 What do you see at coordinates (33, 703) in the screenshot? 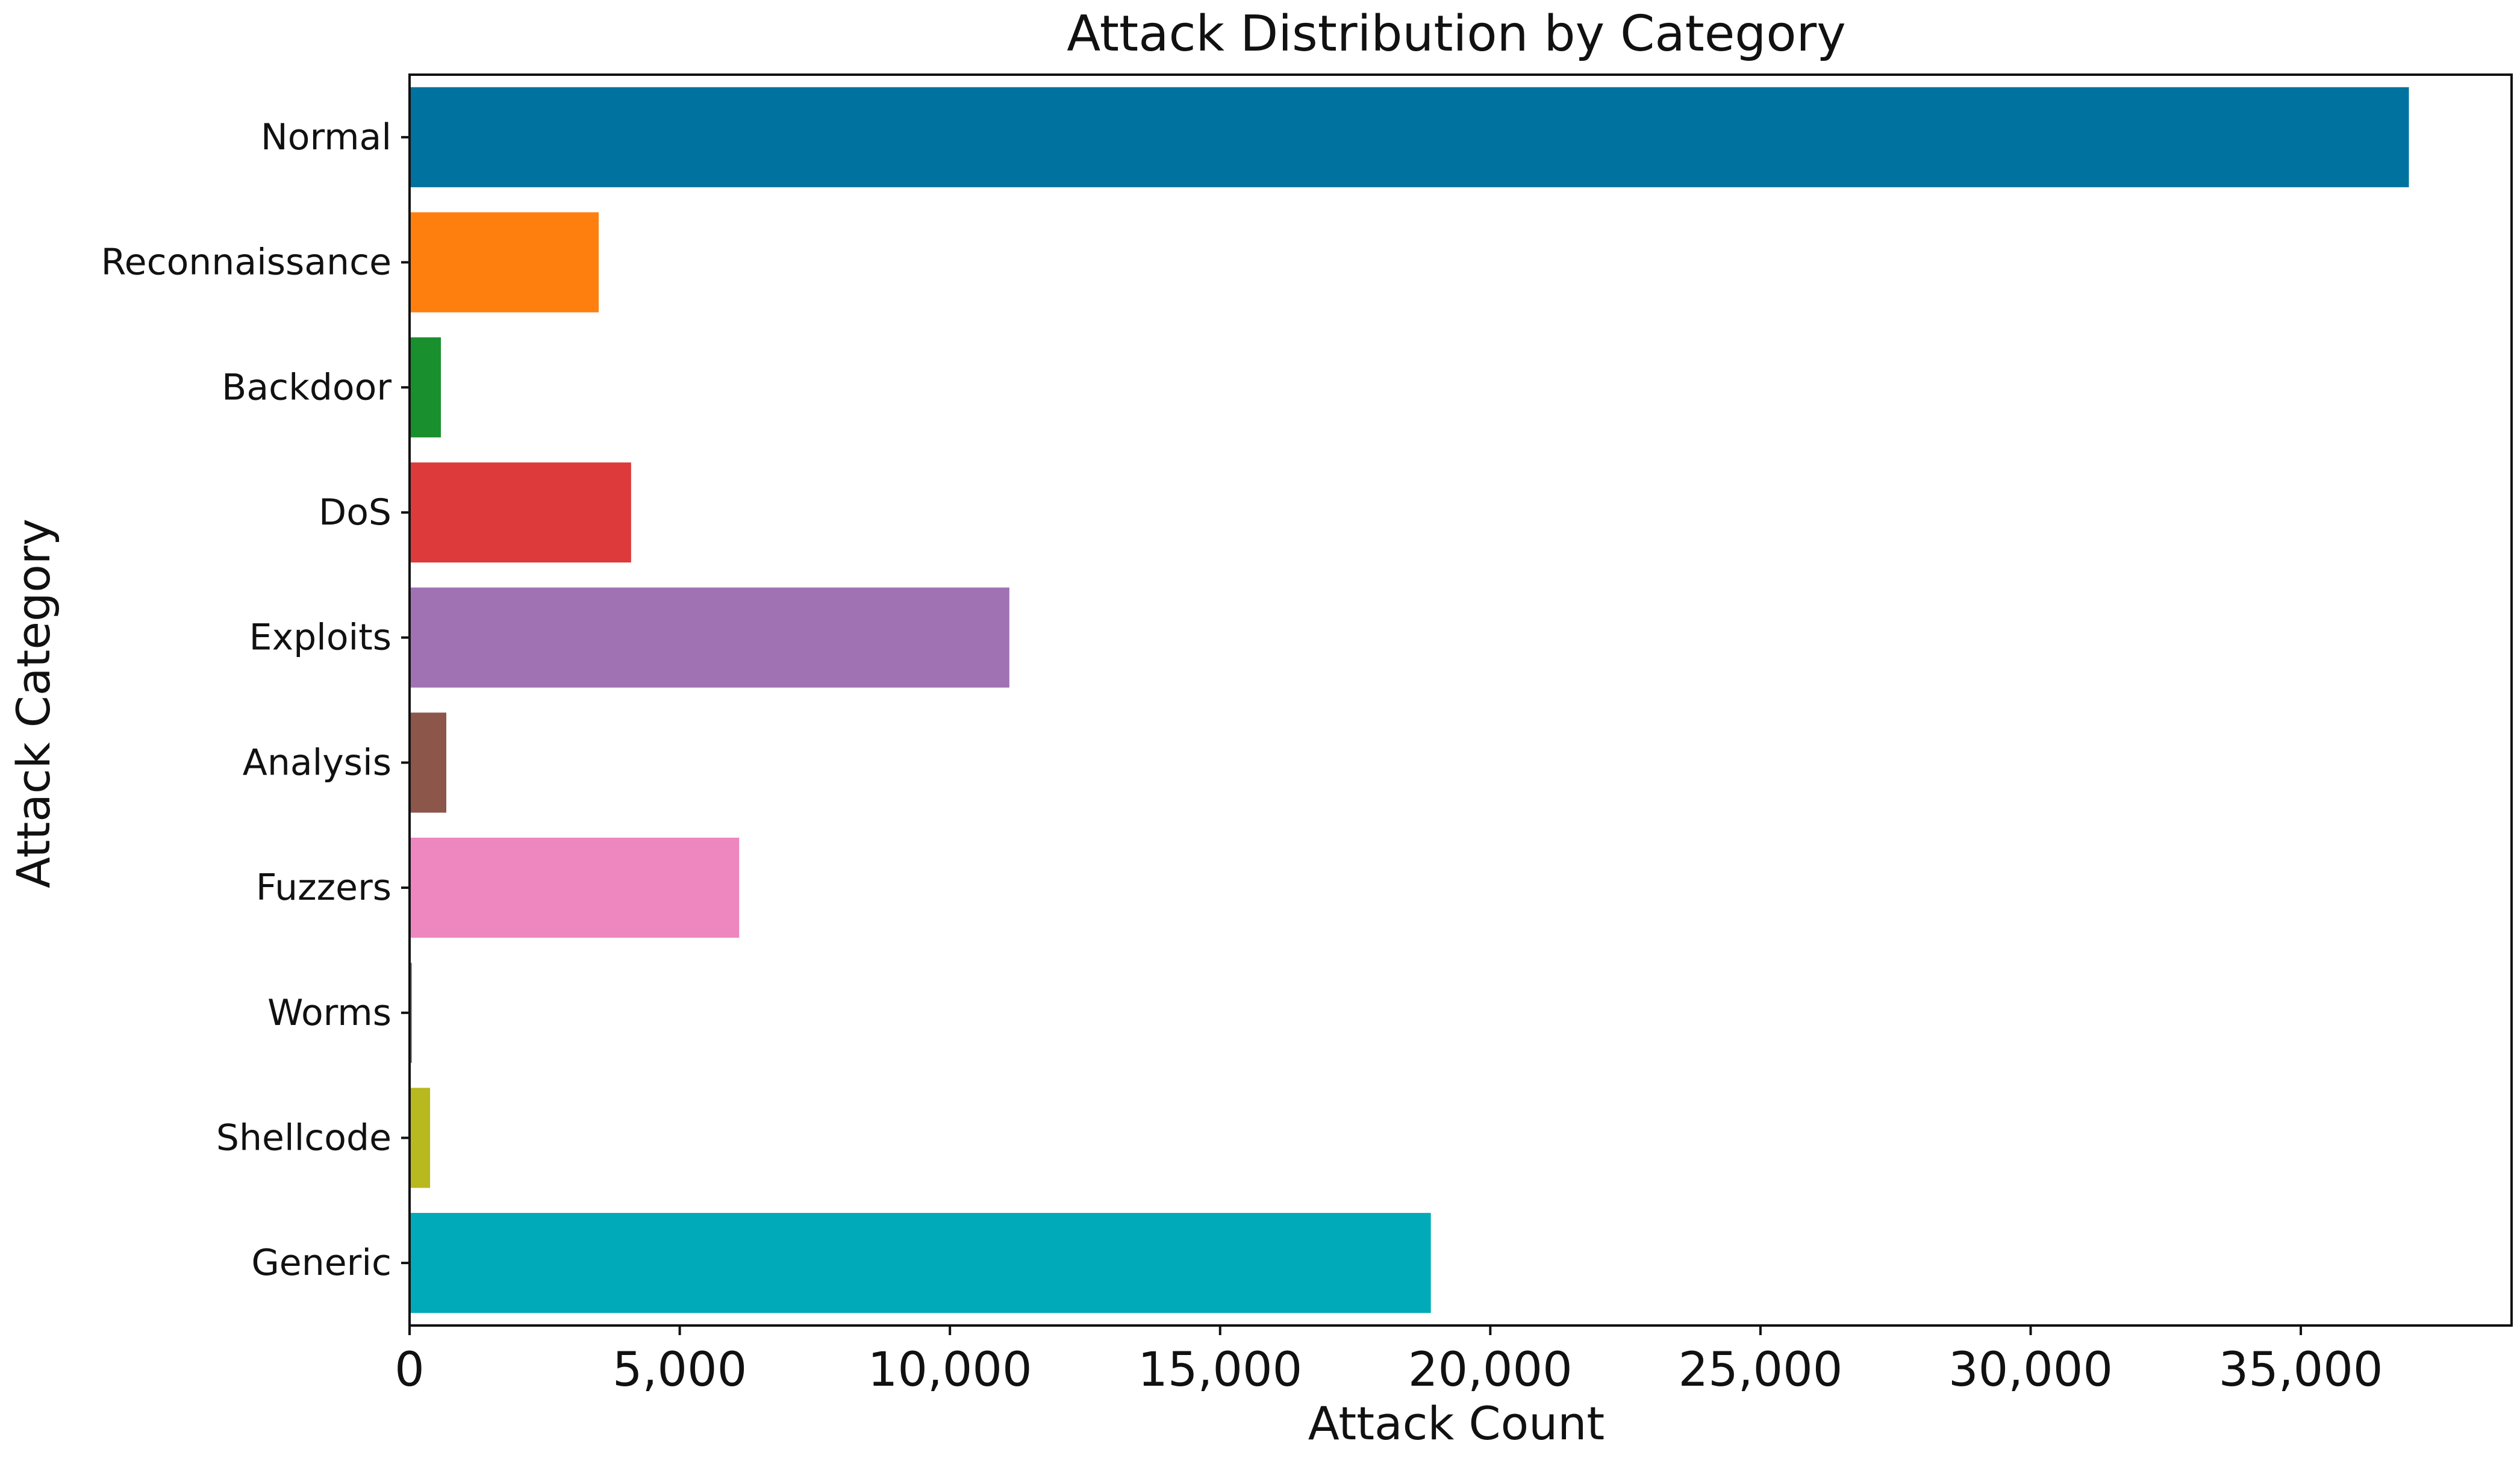
I see `y-axis-label: Attack Category` at bounding box center [33, 703].